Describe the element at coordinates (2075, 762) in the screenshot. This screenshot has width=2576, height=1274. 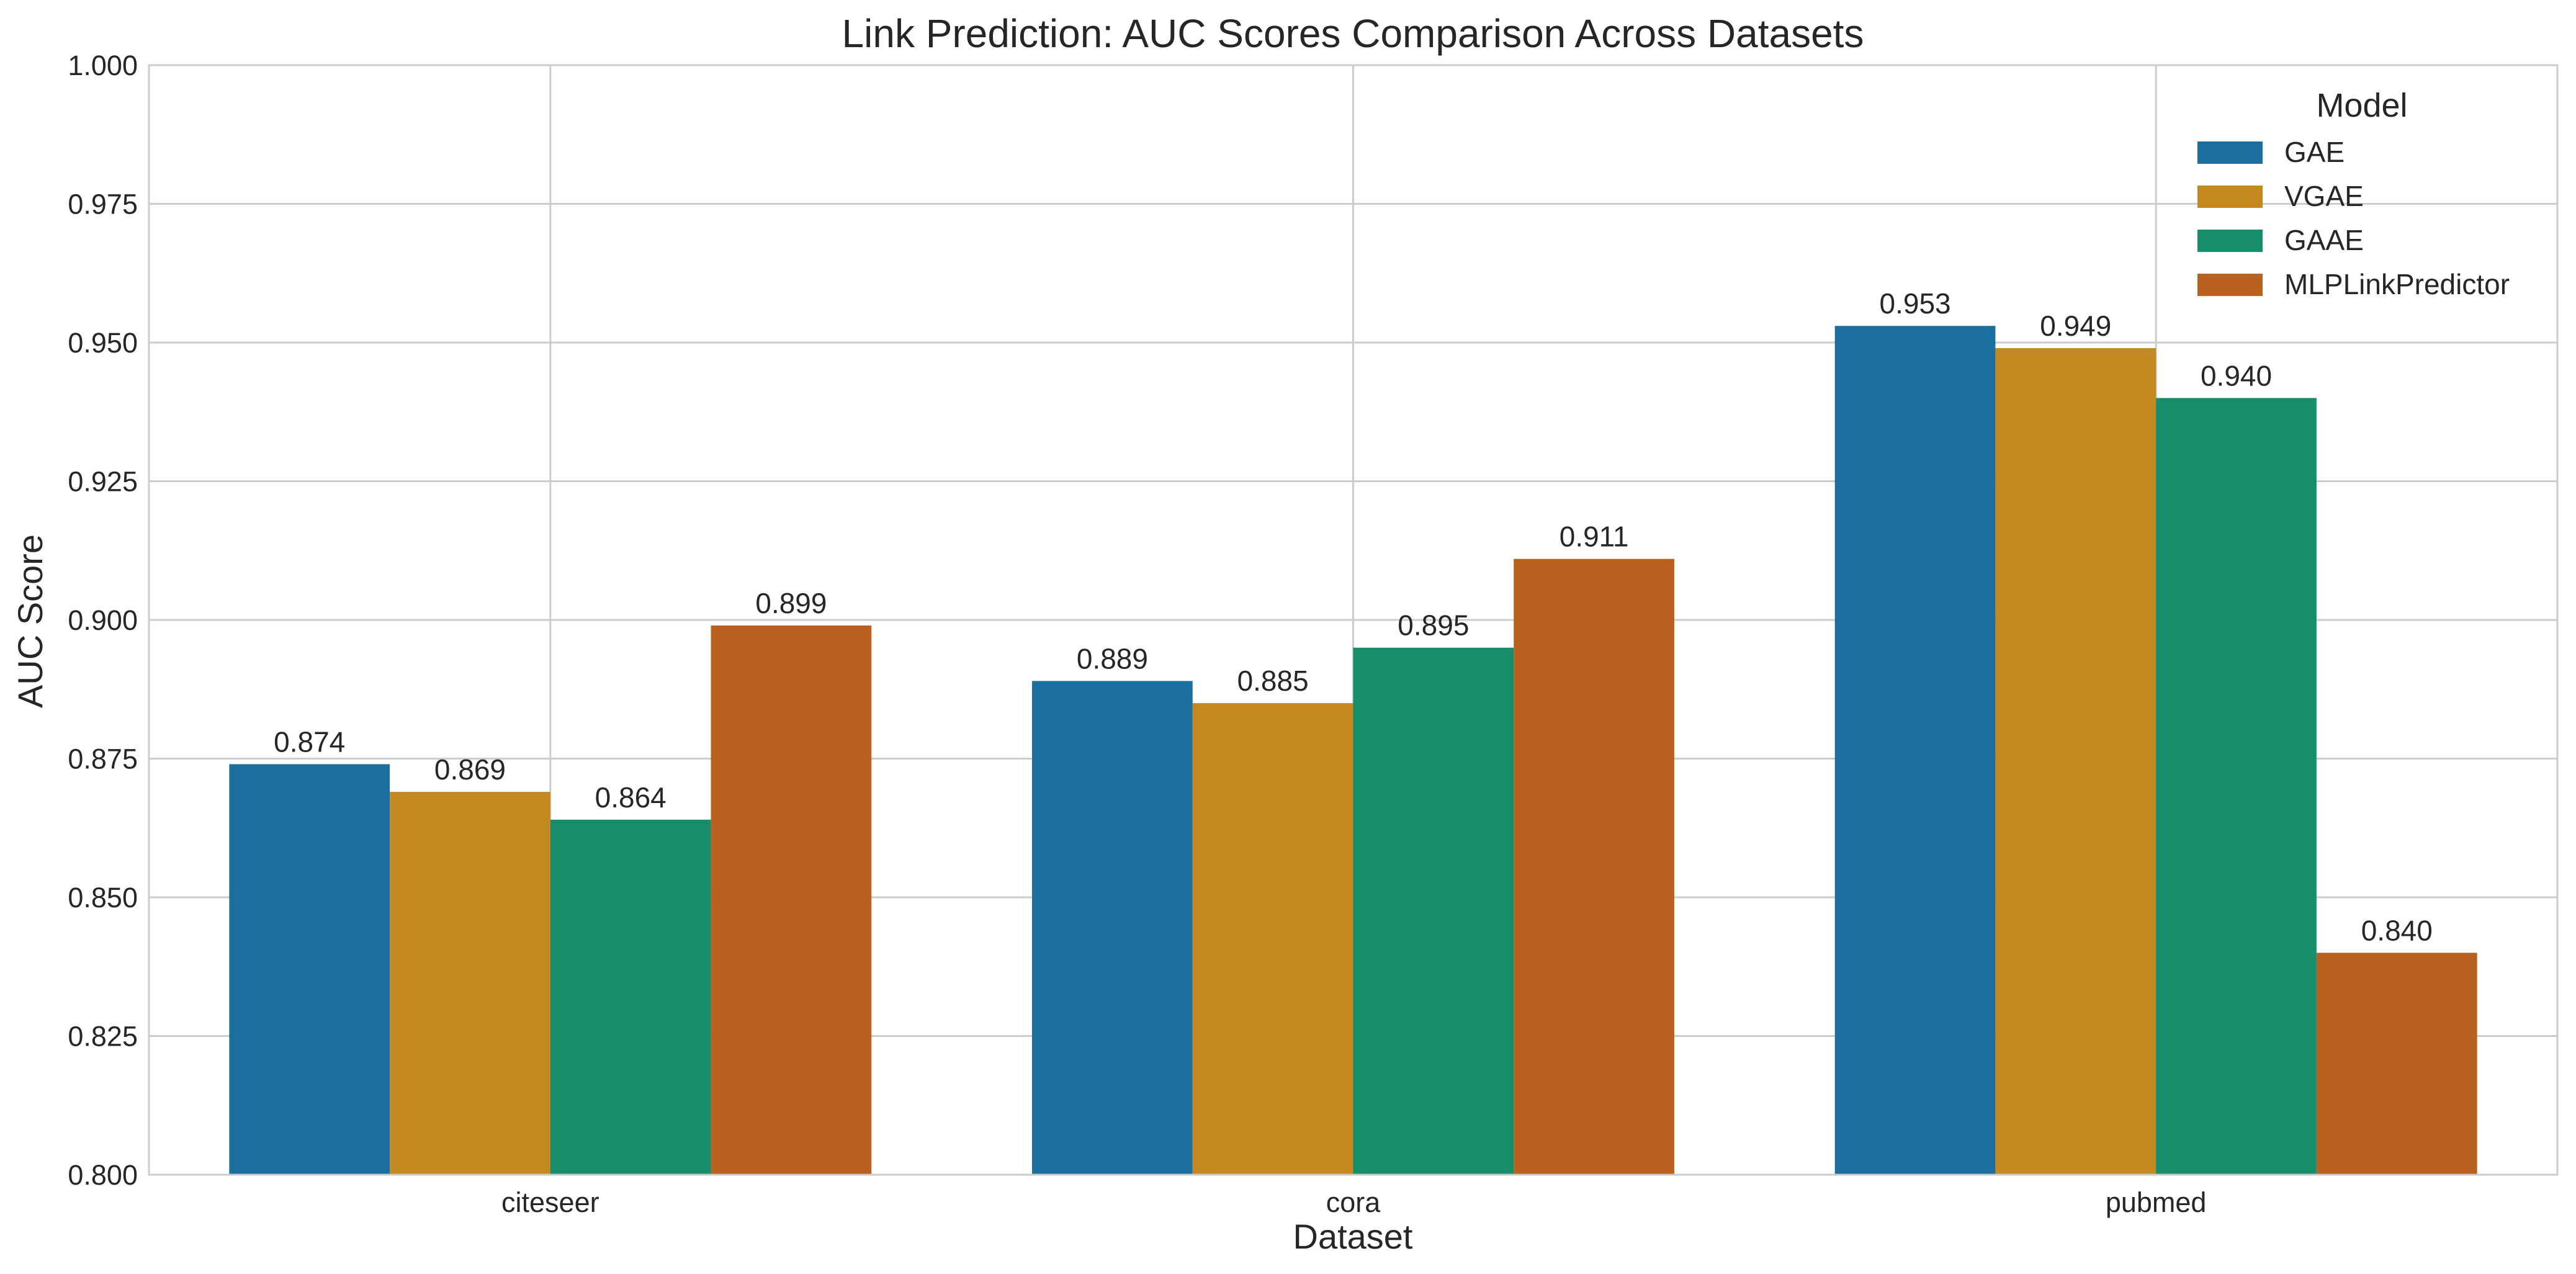
I see `bar-vgae-pubmed` at that location.